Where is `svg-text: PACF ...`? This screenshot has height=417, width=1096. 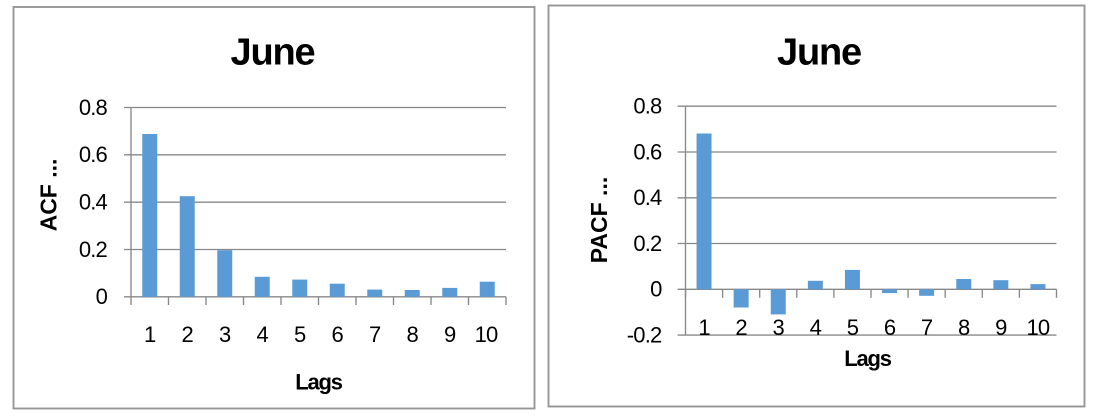
svg-text: PACF ... is located at coordinates (599, 220).